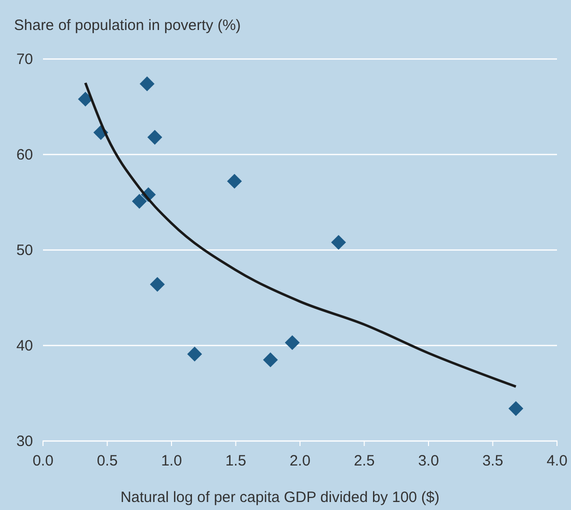 The width and height of the screenshot is (571, 510). What do you see at coordinates (24, 59) in the screenshot?
I see `y-tick-label: 70` at bounding box center [24, 59].